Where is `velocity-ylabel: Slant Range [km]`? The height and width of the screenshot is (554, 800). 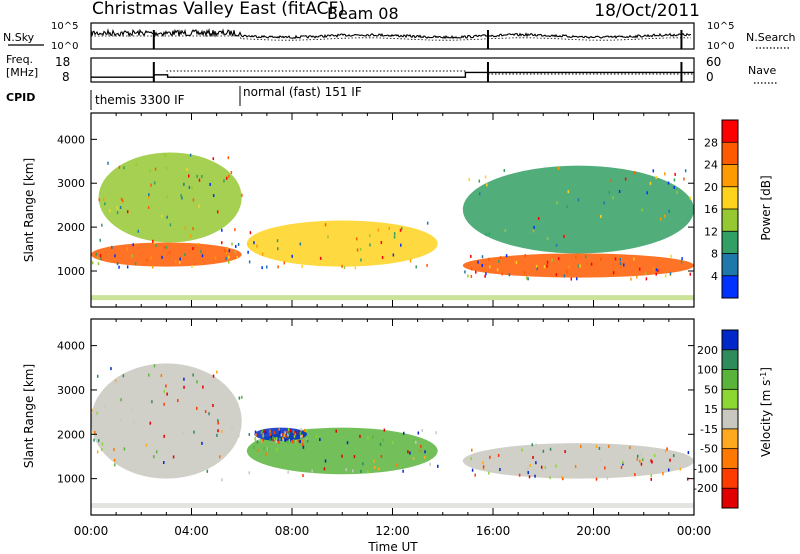
velocity-ylabel: Slant Range [km] is located at coordinates (29, 416).